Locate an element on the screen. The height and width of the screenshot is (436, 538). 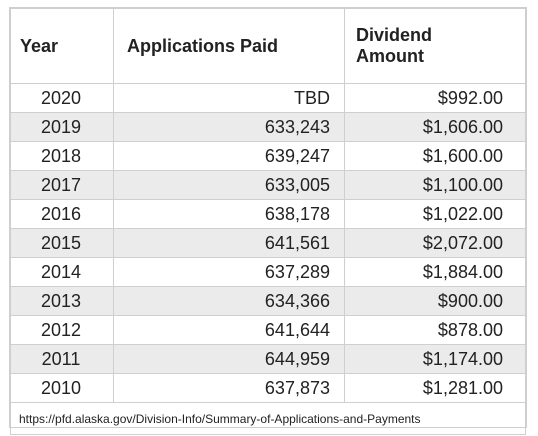
cell-applications-paid: 637,873 is located at coordinates (229, 388).